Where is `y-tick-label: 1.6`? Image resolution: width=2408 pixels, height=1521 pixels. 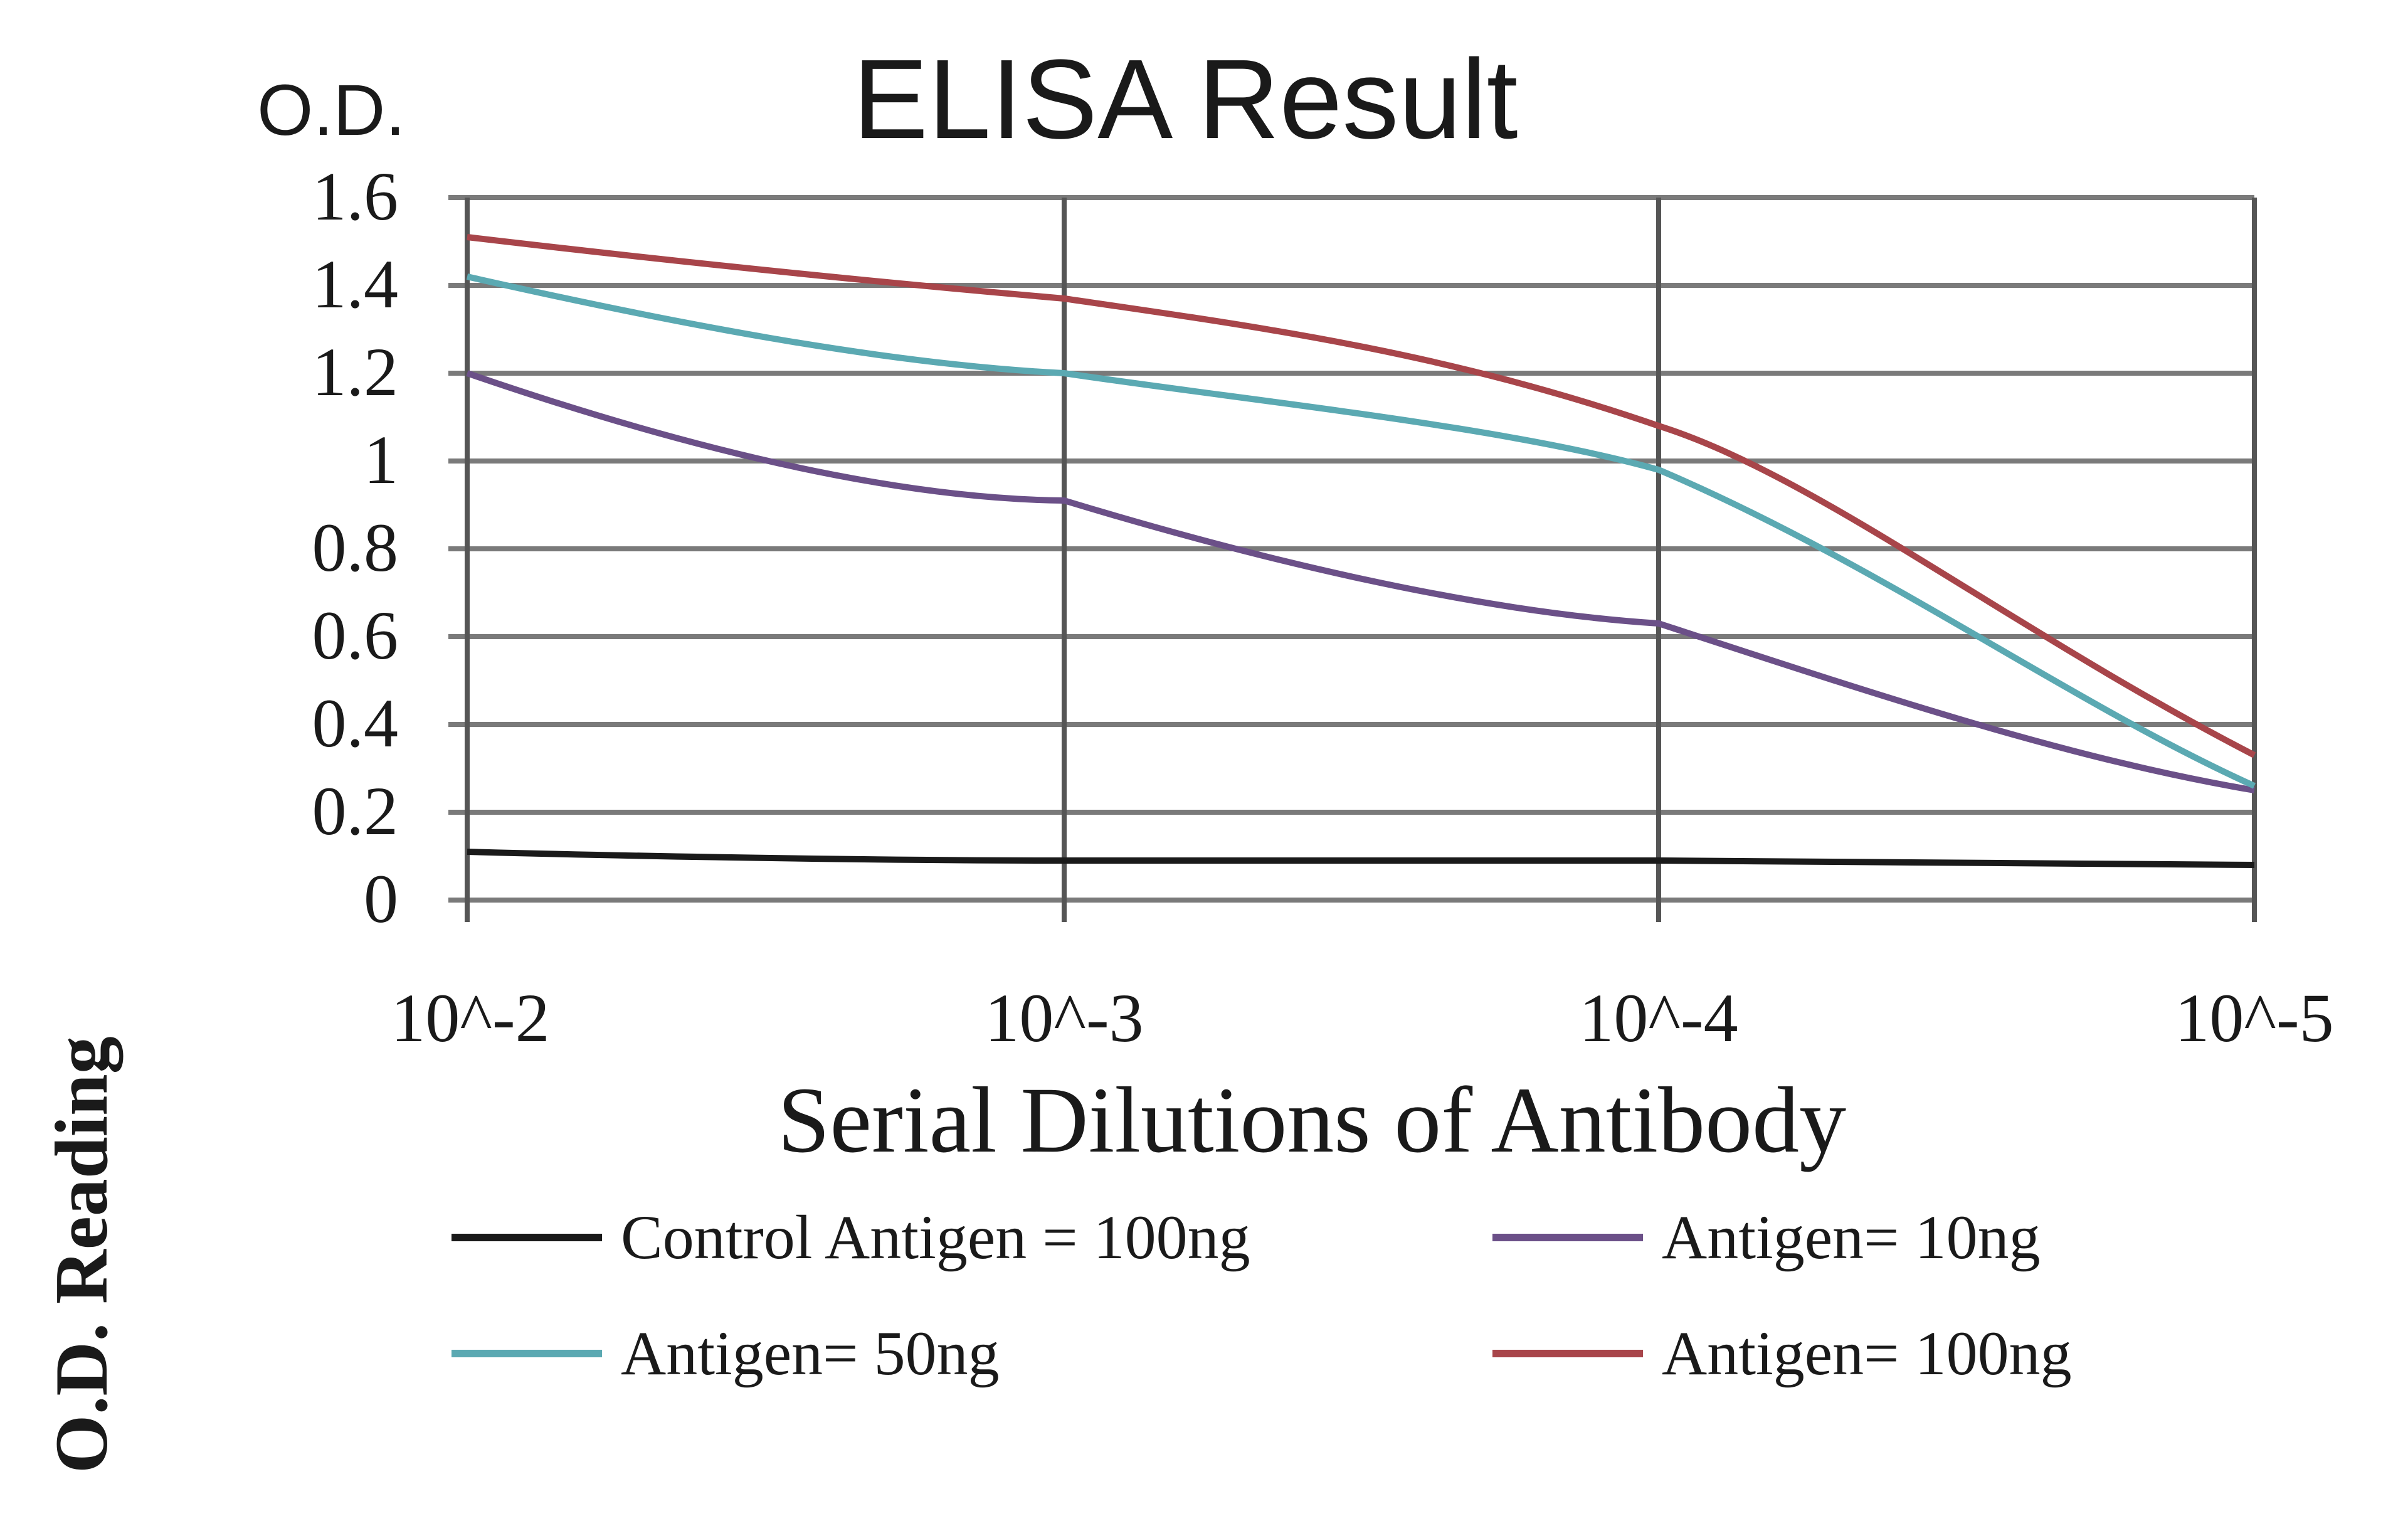
y-tick-label: 1.6 is located at coordinates (355, 196).